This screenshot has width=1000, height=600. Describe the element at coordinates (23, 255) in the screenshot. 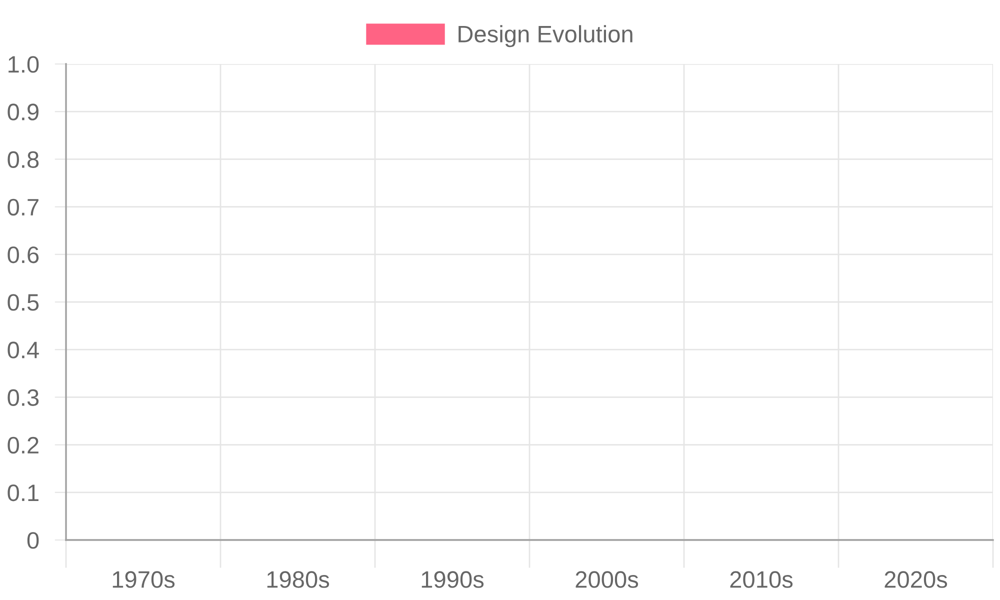

I see `y-tick-label: 0.6` at that location.